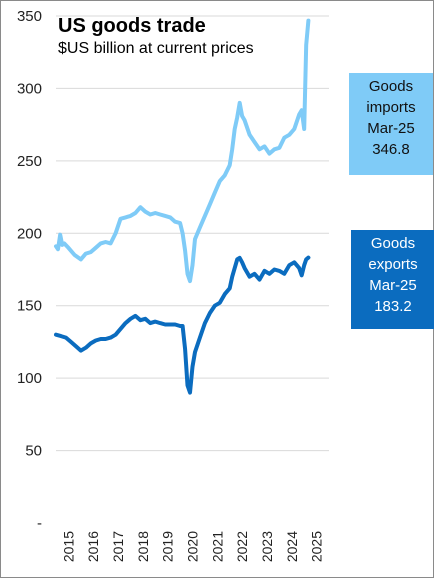  Describe the element at coordinates (33, 451) in the screenshot. I see `y-tick-label: 50` at that location.